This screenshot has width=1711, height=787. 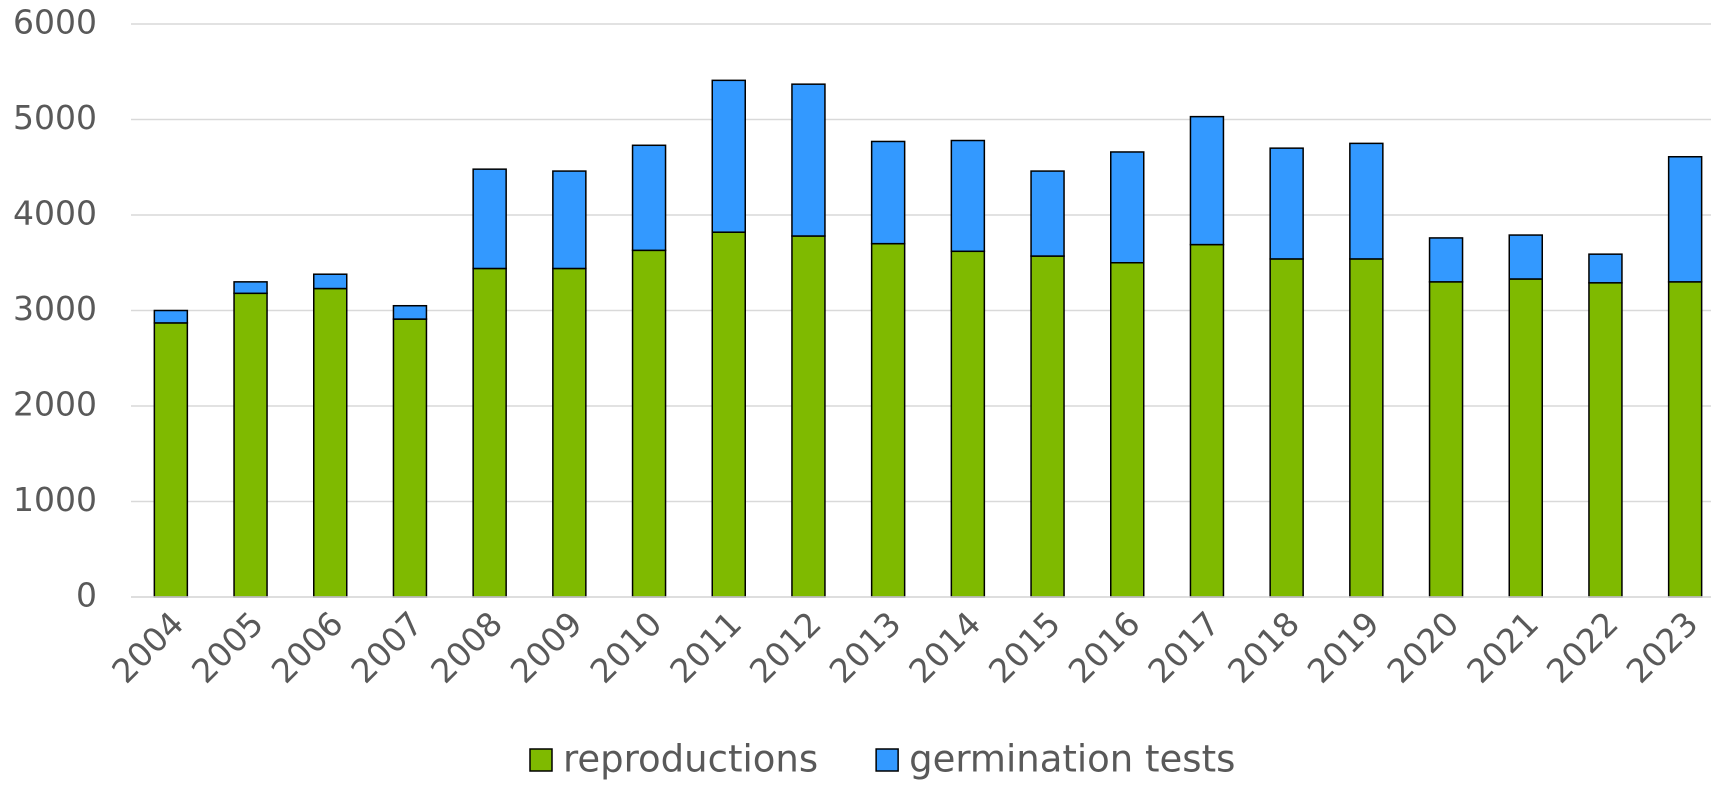 I want to click on x-tick-label: 2018, so click(x=1263, y=647).